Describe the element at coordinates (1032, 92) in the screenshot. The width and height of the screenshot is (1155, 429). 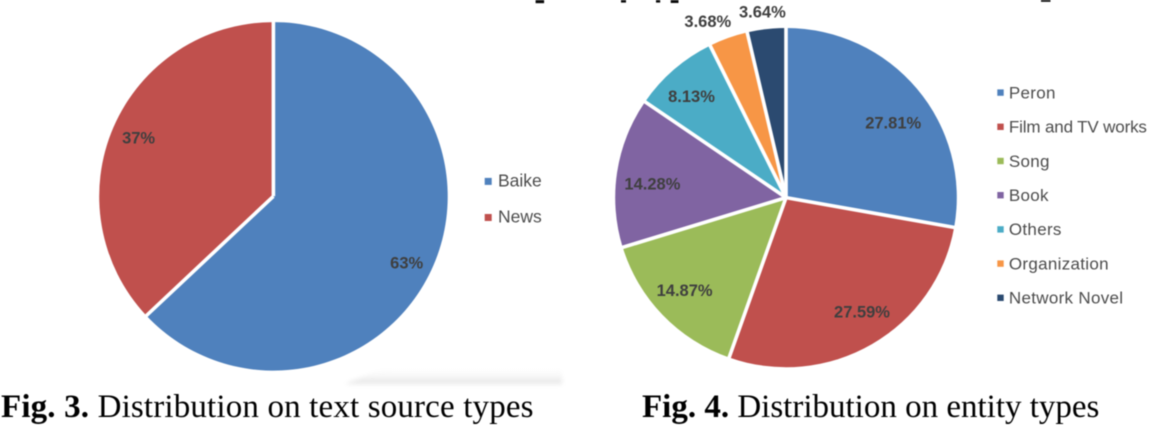
I see `svg-text: Peron` at that location.